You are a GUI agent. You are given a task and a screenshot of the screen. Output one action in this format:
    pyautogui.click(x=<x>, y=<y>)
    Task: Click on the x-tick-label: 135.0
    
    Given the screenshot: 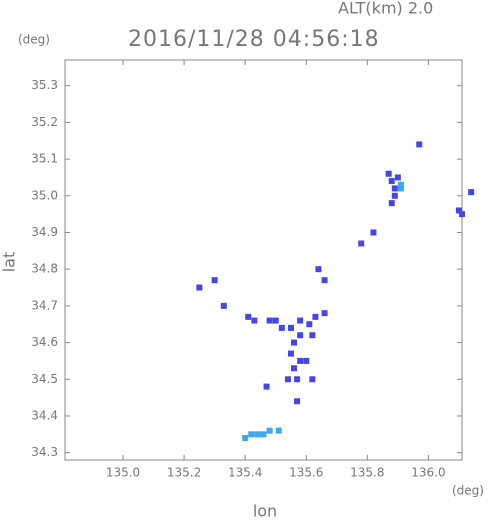 What is the action you would take?
    pyautogui.click(x=123, y=473)
    